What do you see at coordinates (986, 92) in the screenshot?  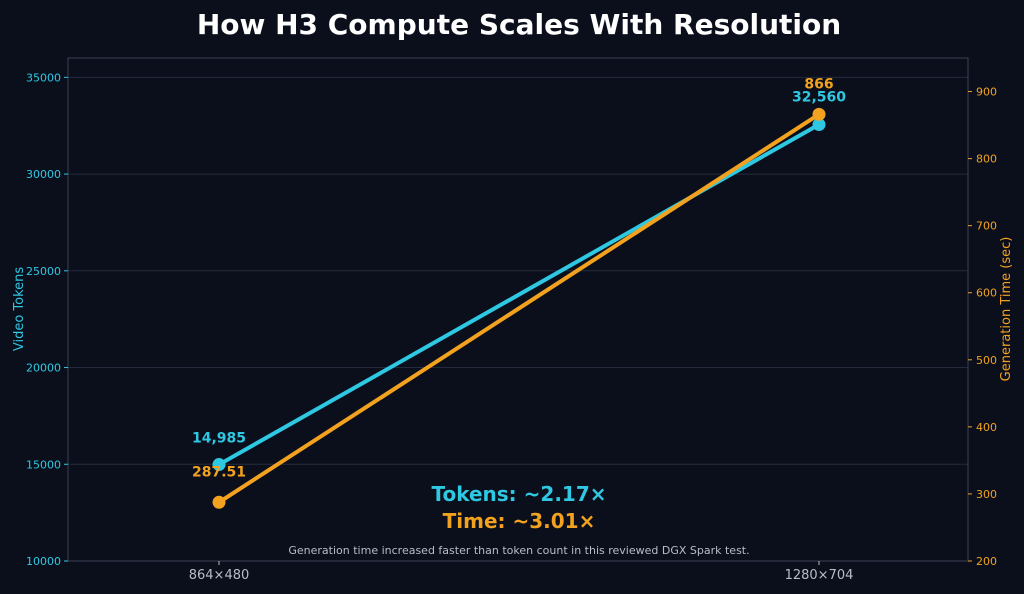 I see `y-right-tick-label: 900` at bounding box center [986, 92].